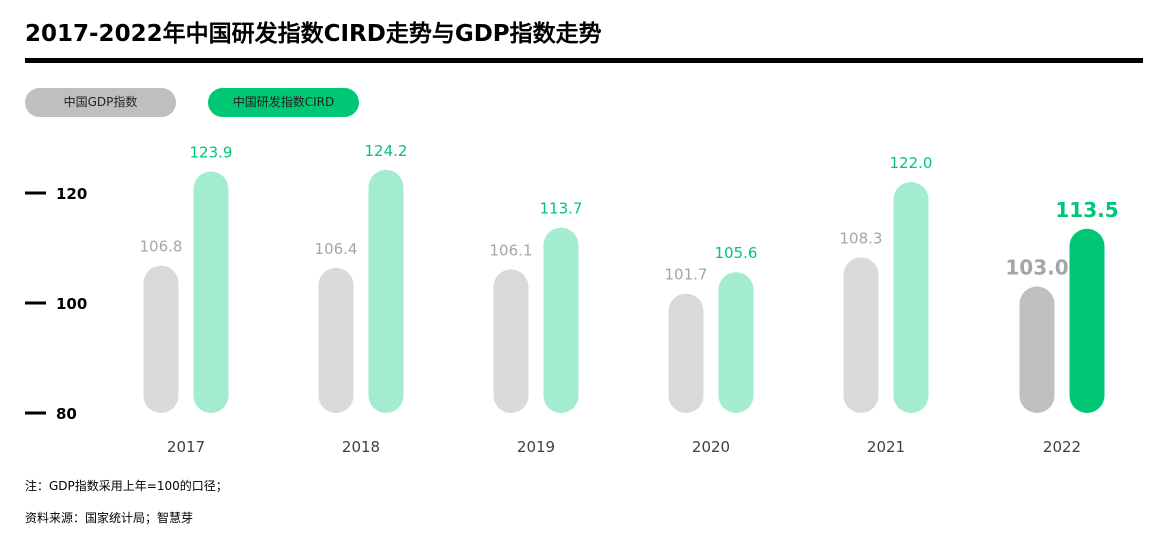 The height and width of the screenshot is (546, 1161). I want to click on cird-value-label-2018: 124.2, so click(386, 151).